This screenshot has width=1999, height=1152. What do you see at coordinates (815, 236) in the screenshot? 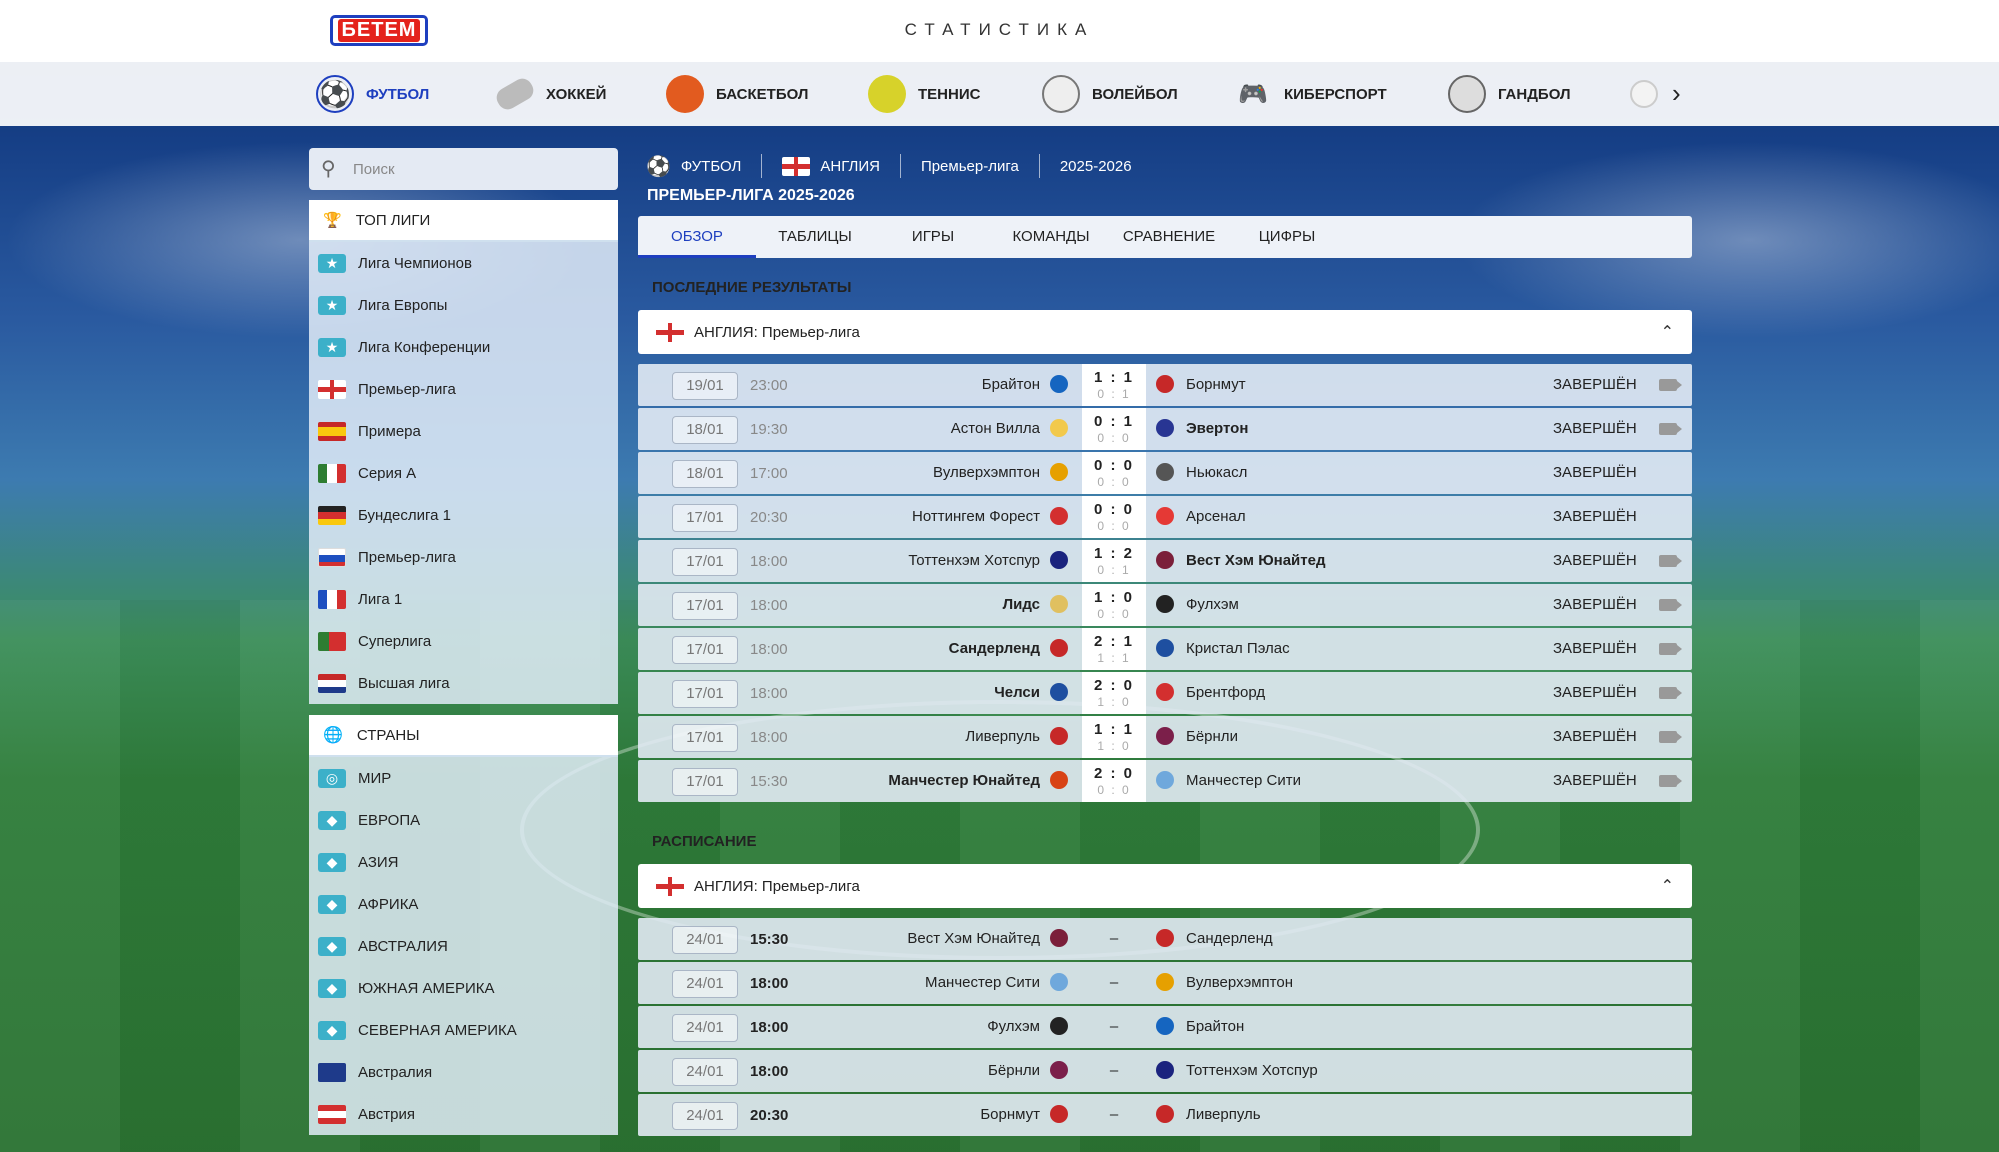
I see `tab-tables: ТАБЛИЦЫ` at bounding box center [815, 236].